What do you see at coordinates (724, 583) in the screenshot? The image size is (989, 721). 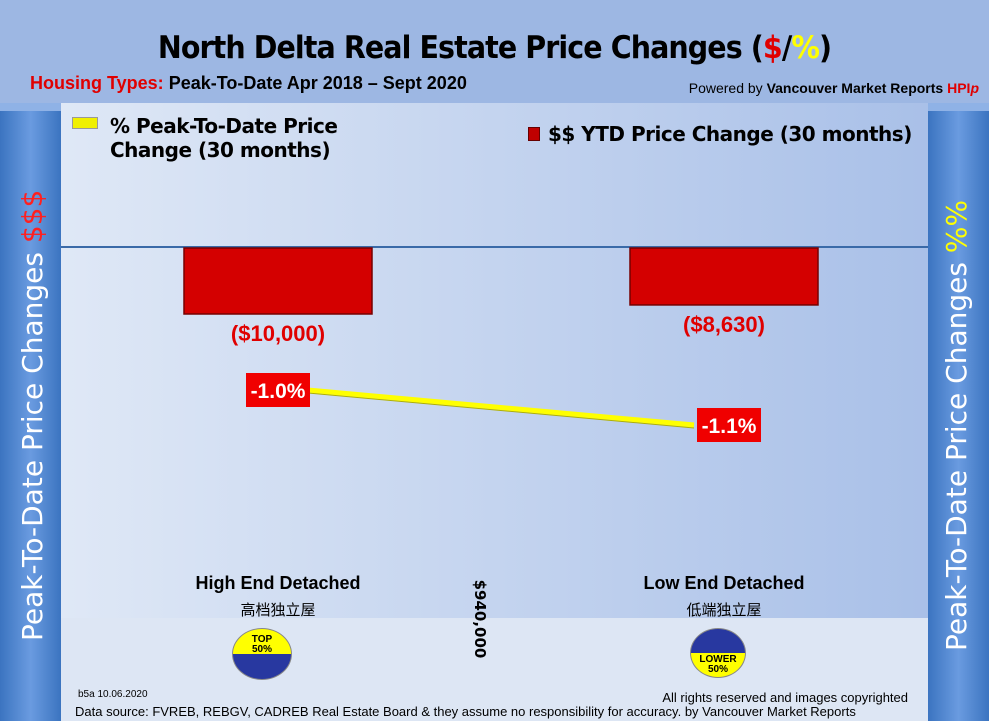 I see `category-label: Low End Detached` at bounding box center [724, 583].